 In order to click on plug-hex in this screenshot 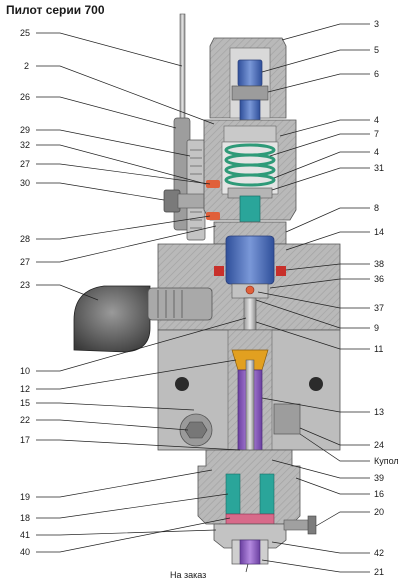, I will do `click(196, 430)`.